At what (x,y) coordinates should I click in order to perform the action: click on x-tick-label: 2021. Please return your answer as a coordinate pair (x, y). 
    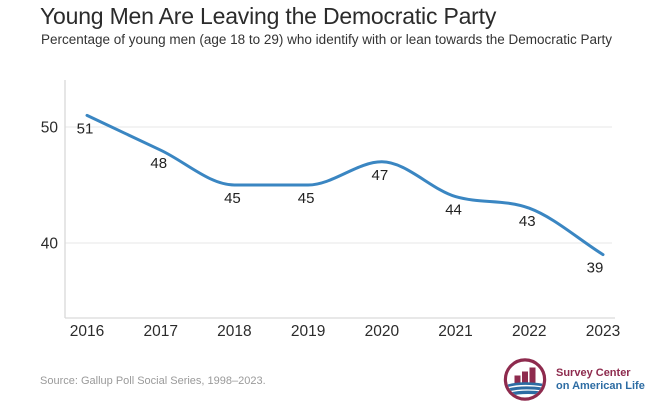
    Looking at the image, I should click on (455, 331).